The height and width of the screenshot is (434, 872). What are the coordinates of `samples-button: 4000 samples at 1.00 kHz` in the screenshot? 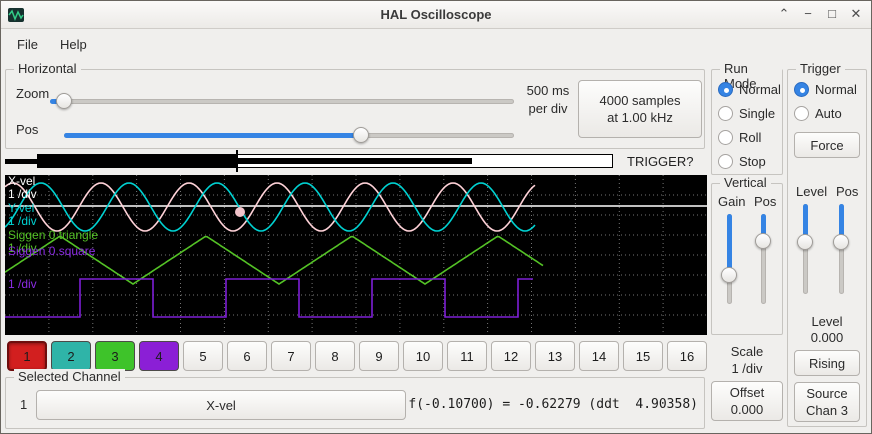 It's located at (640, 109).